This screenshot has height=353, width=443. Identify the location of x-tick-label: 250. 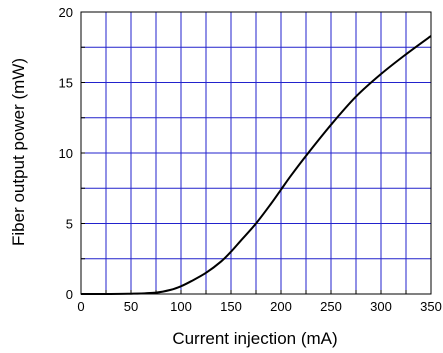
(331, 306).